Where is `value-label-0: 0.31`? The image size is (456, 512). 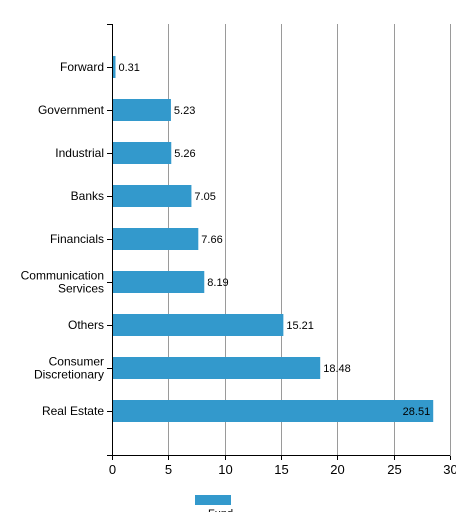
value-label-0: 0.31 is located at coordinates (128, 68).